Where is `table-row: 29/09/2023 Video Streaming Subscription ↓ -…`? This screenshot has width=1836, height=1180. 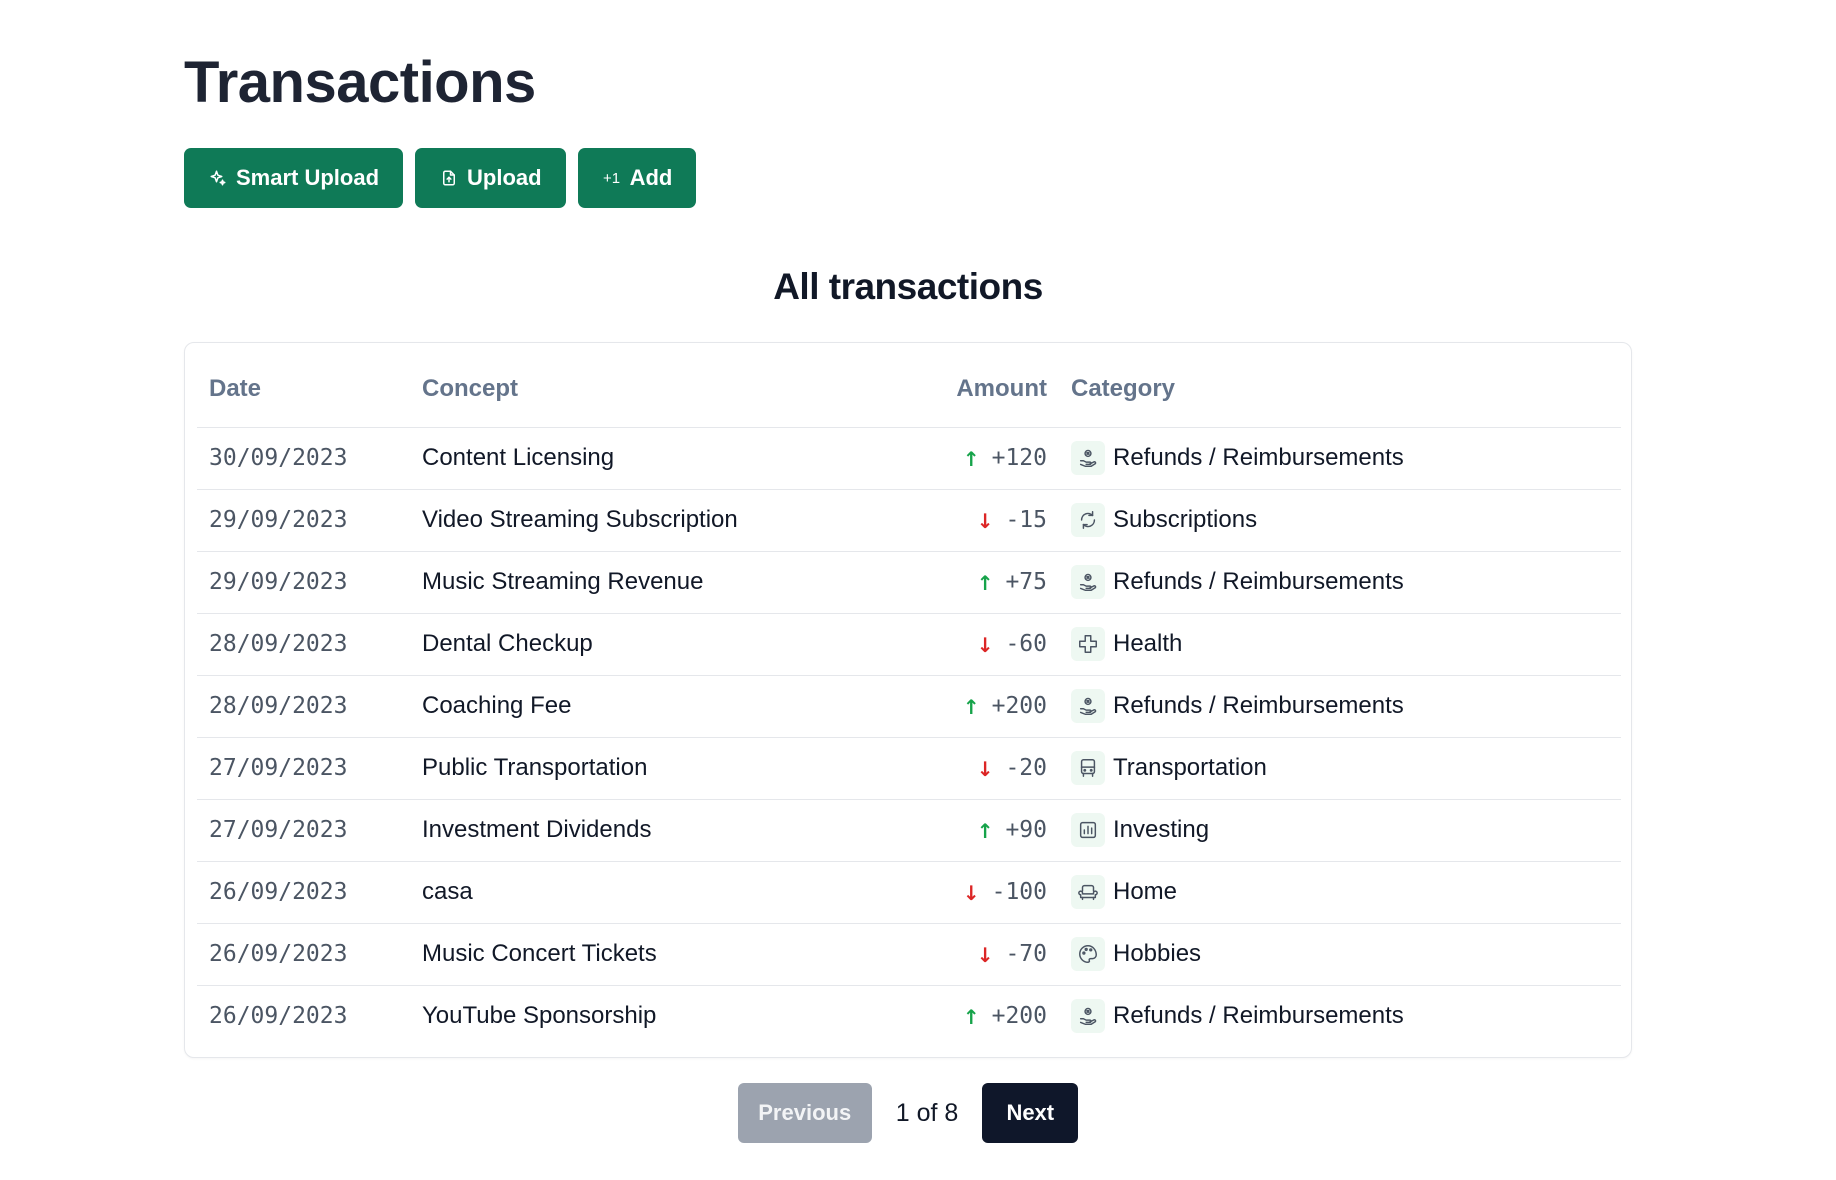 table-row: 29/09/2023 Video Streaming Subscription ↓ -… is located at coordinates (909, 520).